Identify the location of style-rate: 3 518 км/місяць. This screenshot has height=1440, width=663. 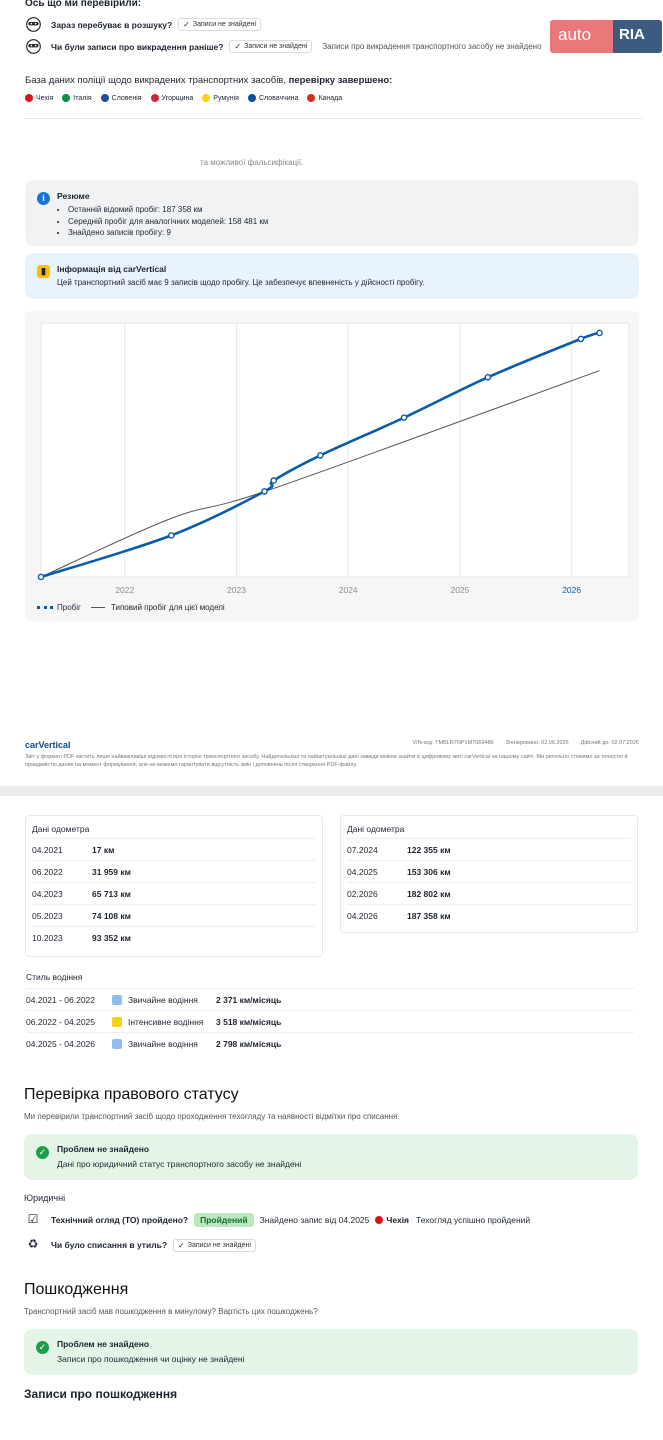
(249, 1021).